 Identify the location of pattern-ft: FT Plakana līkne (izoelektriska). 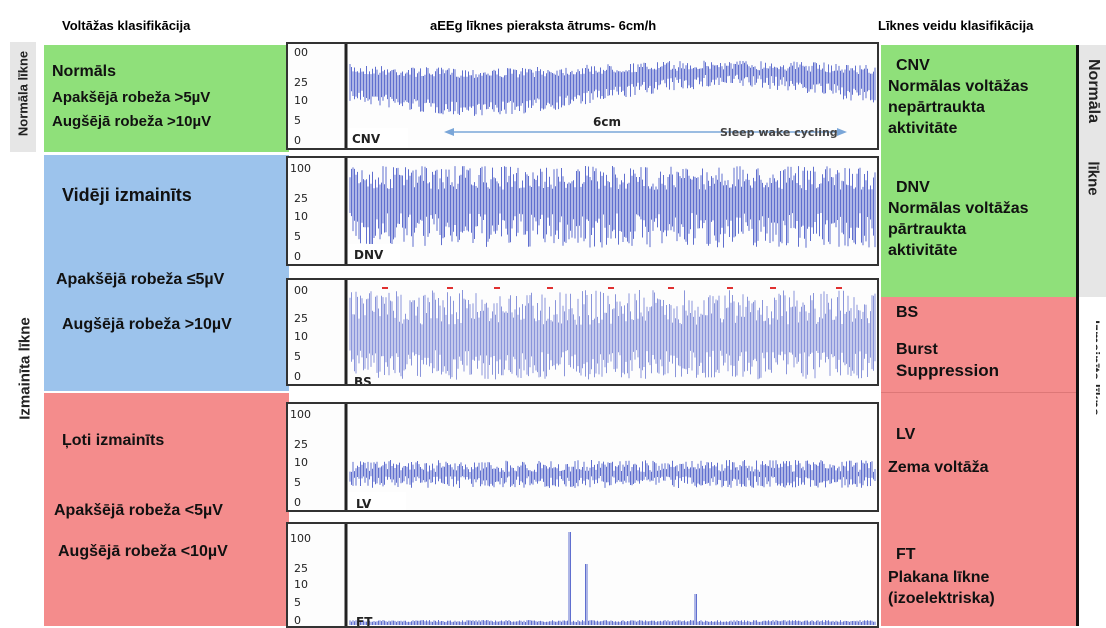
(941, 576).